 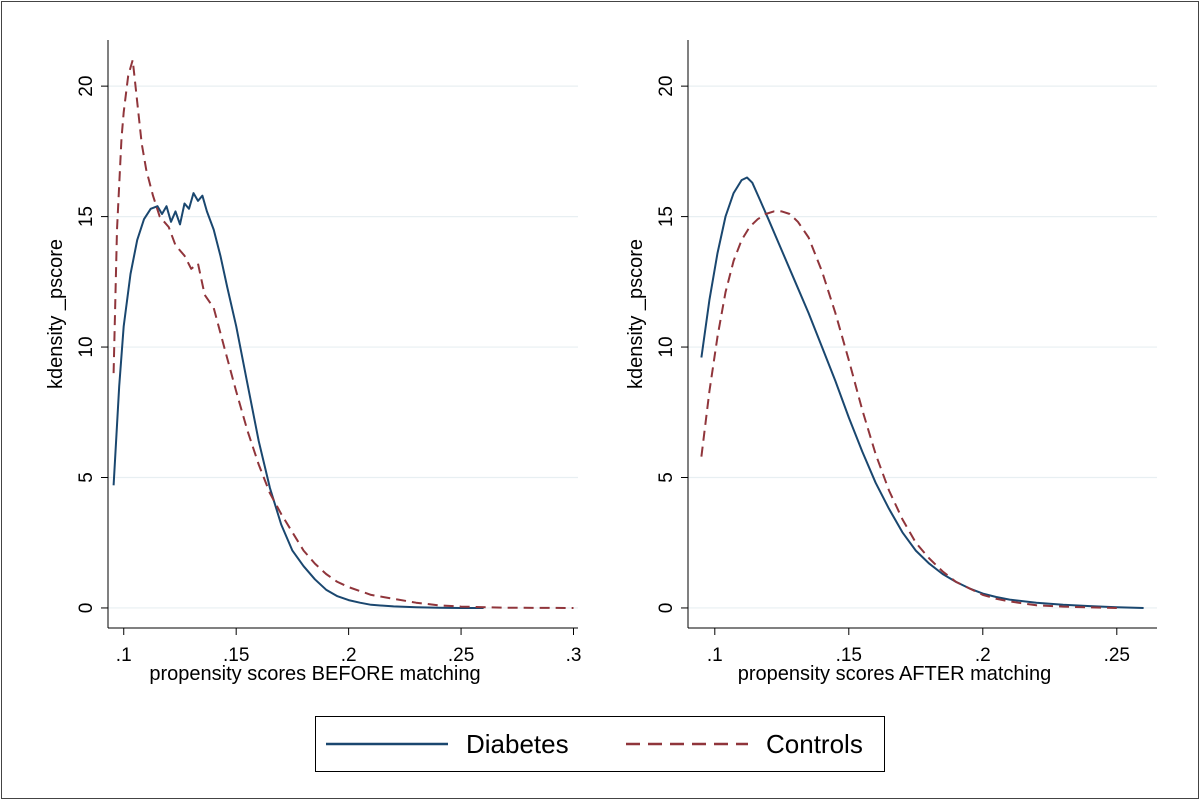 What do you see at coordinates (314, 674) in the screenshot?
I see `x-axis-title: propensity scores BEFORE matching` at bounding box center [314, 674].